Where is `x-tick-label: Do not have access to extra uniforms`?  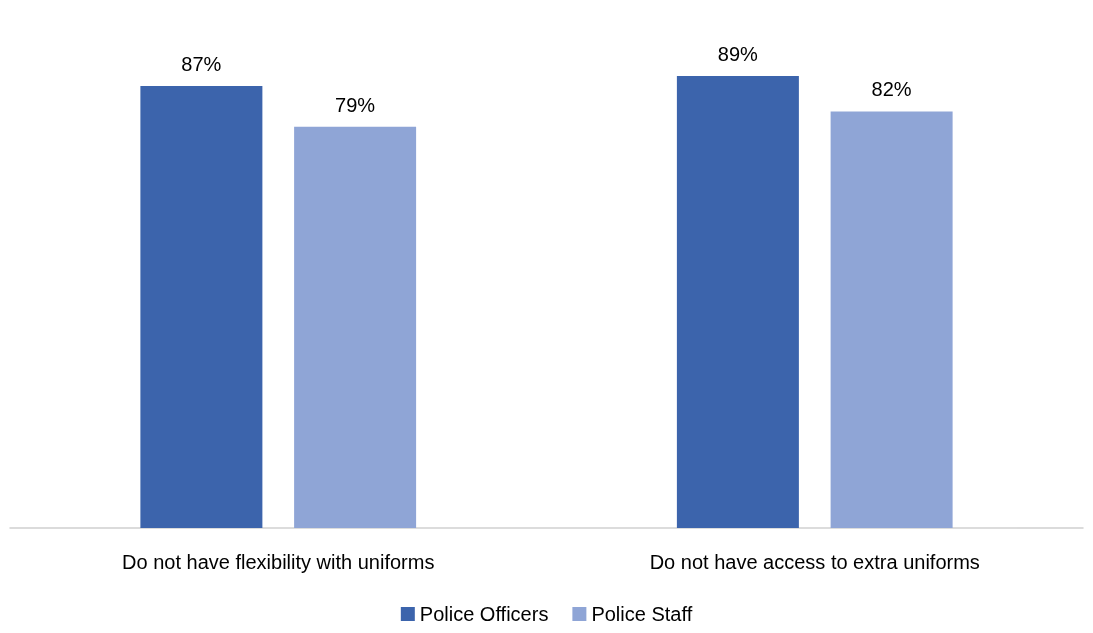
x-tick-label: Do not have access to extra uniforms is located at coordinates (814, 562).